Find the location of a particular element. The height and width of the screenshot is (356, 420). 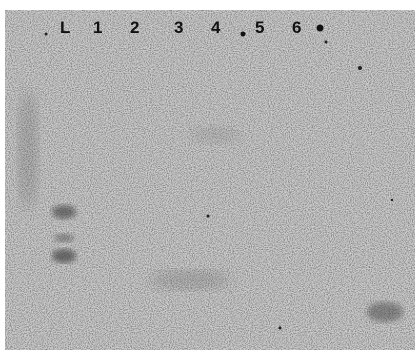

lane-smear is located at coordinates (190, 280).